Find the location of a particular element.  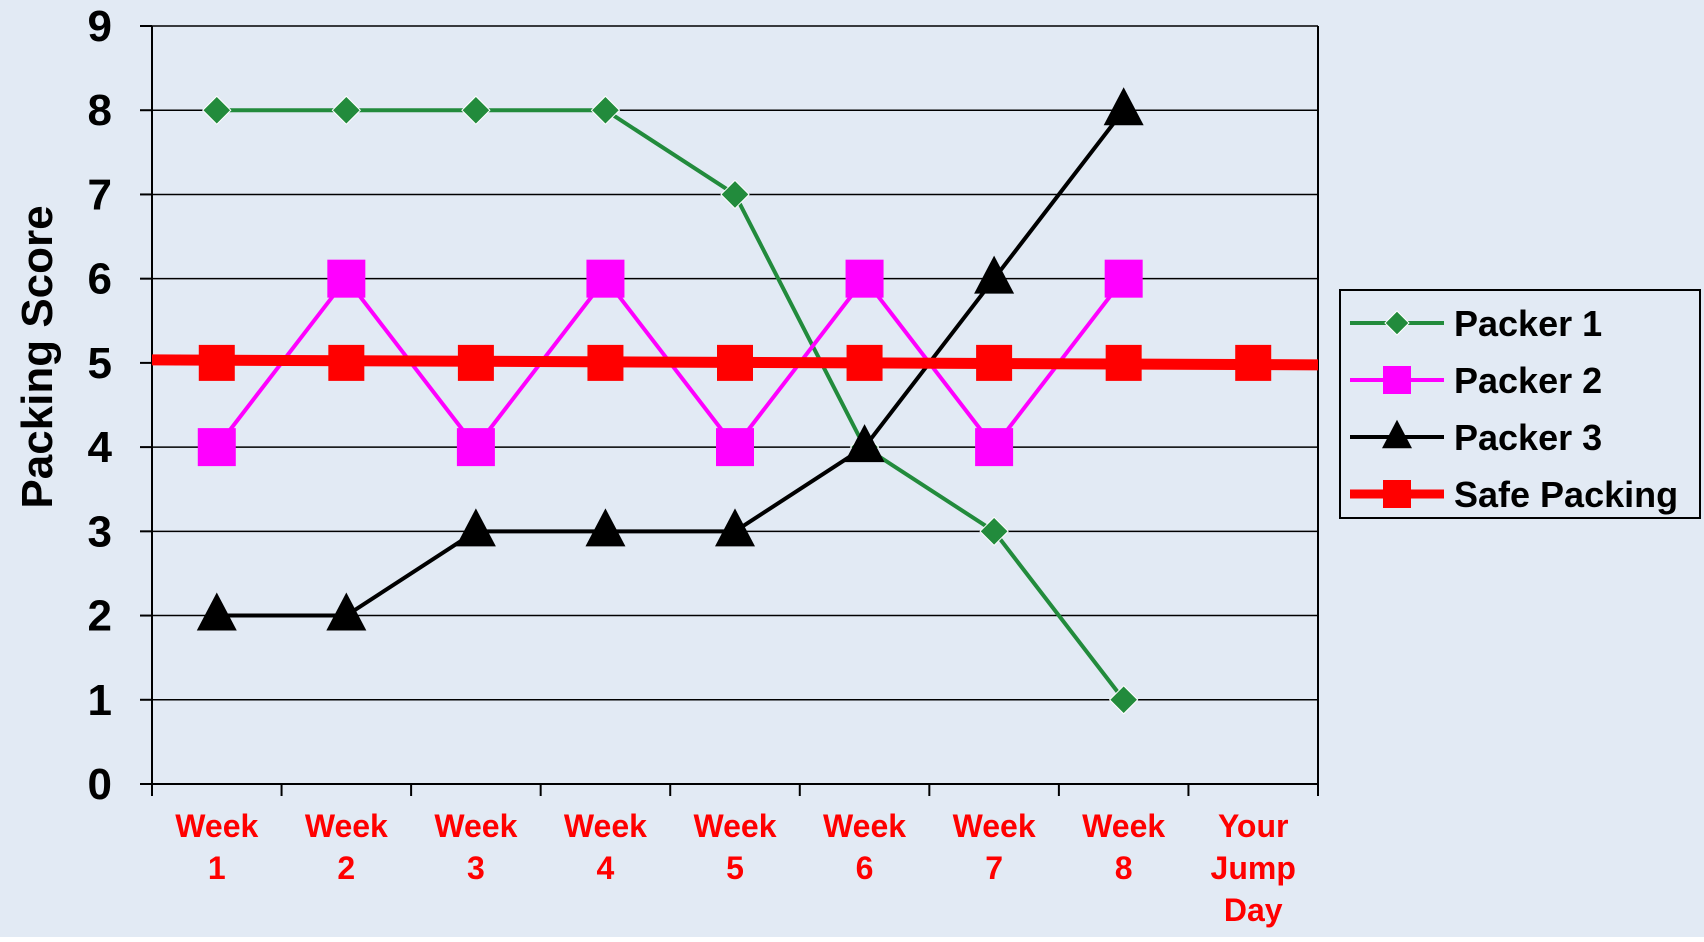

y-tick-label: 2 is located at coordinates (100, 616).